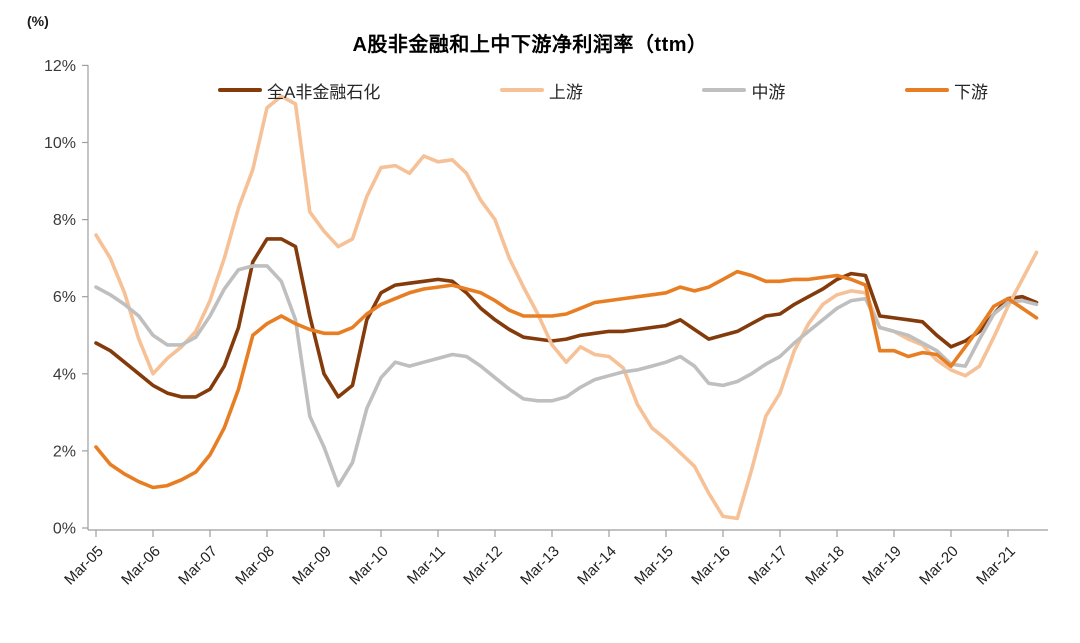 The height and width of the screenshot is (643, 1080). What do you see at coordinates (654, 566) in the screenshot?
I see `x-tick-label: Mar-15` at bounding box center [654, 566].